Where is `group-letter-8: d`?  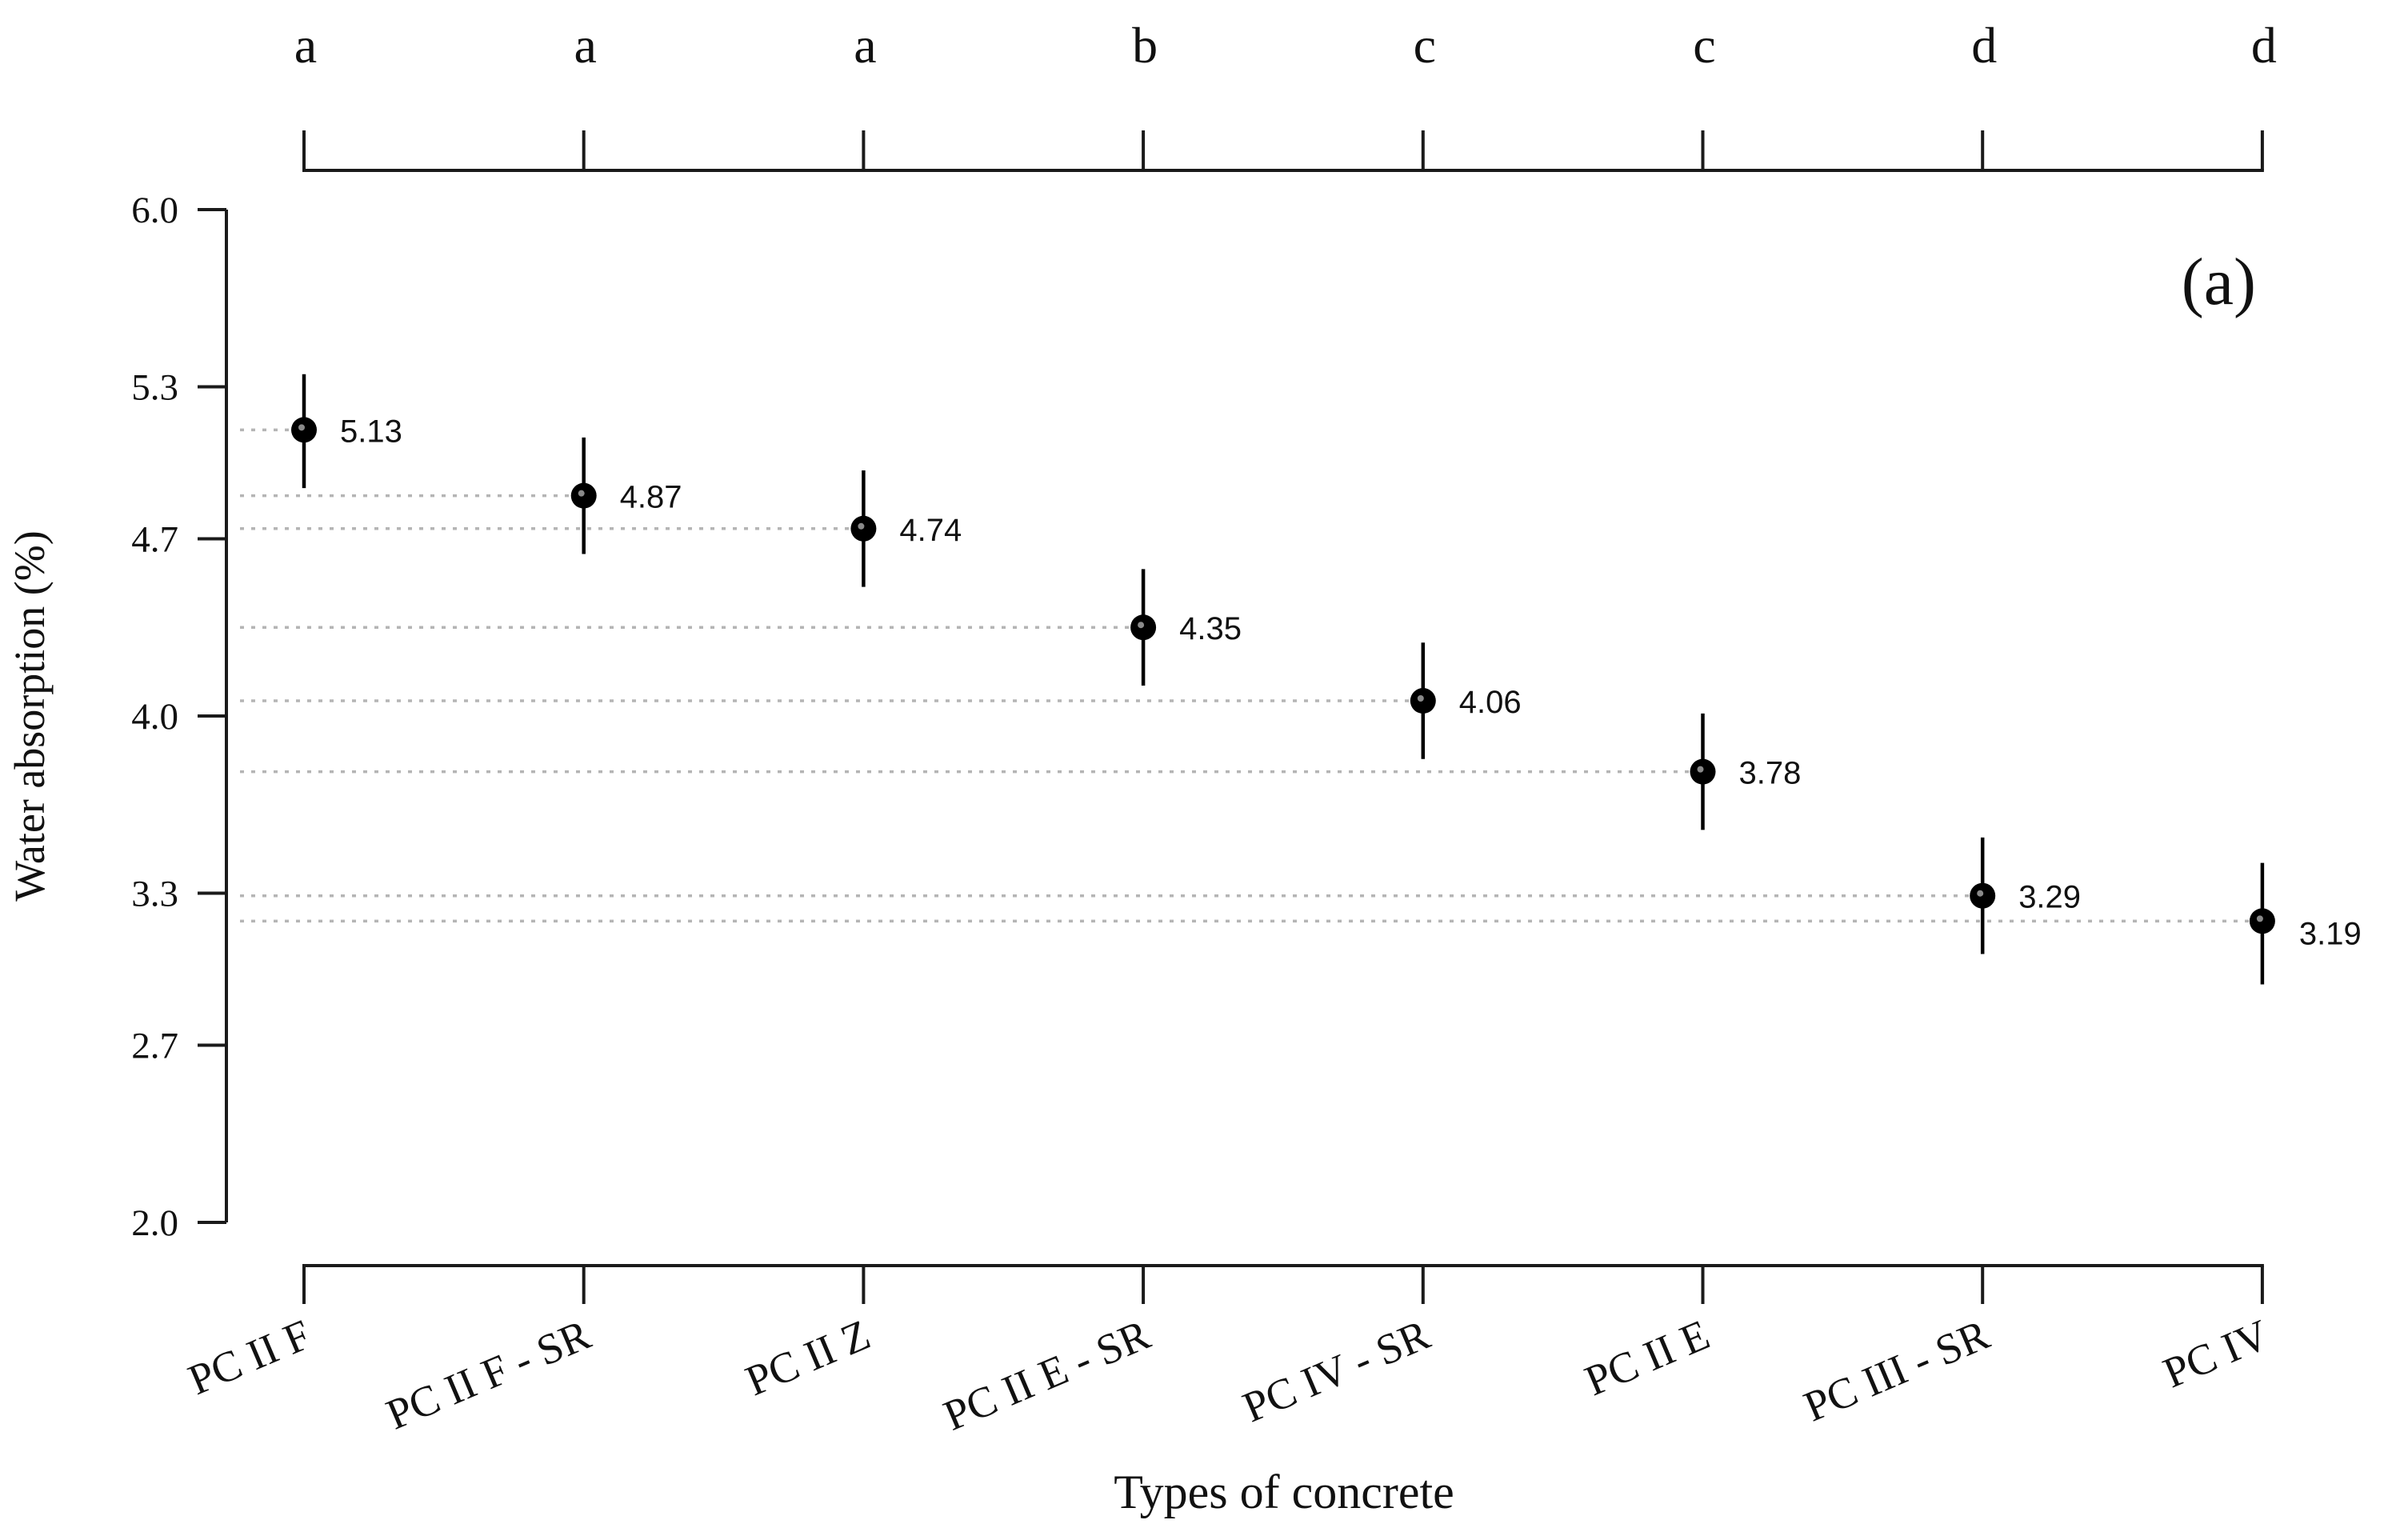 group-letter-8: d is located at coordinates (2264, 45).